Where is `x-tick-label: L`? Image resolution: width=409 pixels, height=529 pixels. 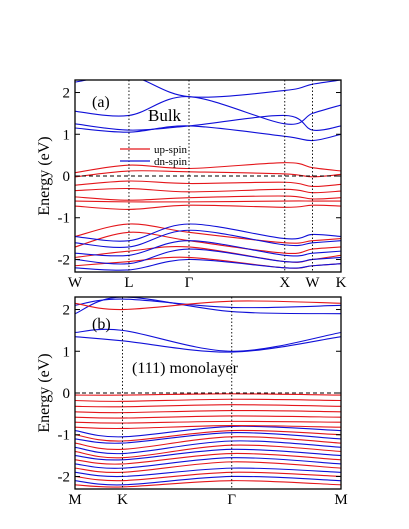
x-tick-label: L is located at coordinates (128, 283).